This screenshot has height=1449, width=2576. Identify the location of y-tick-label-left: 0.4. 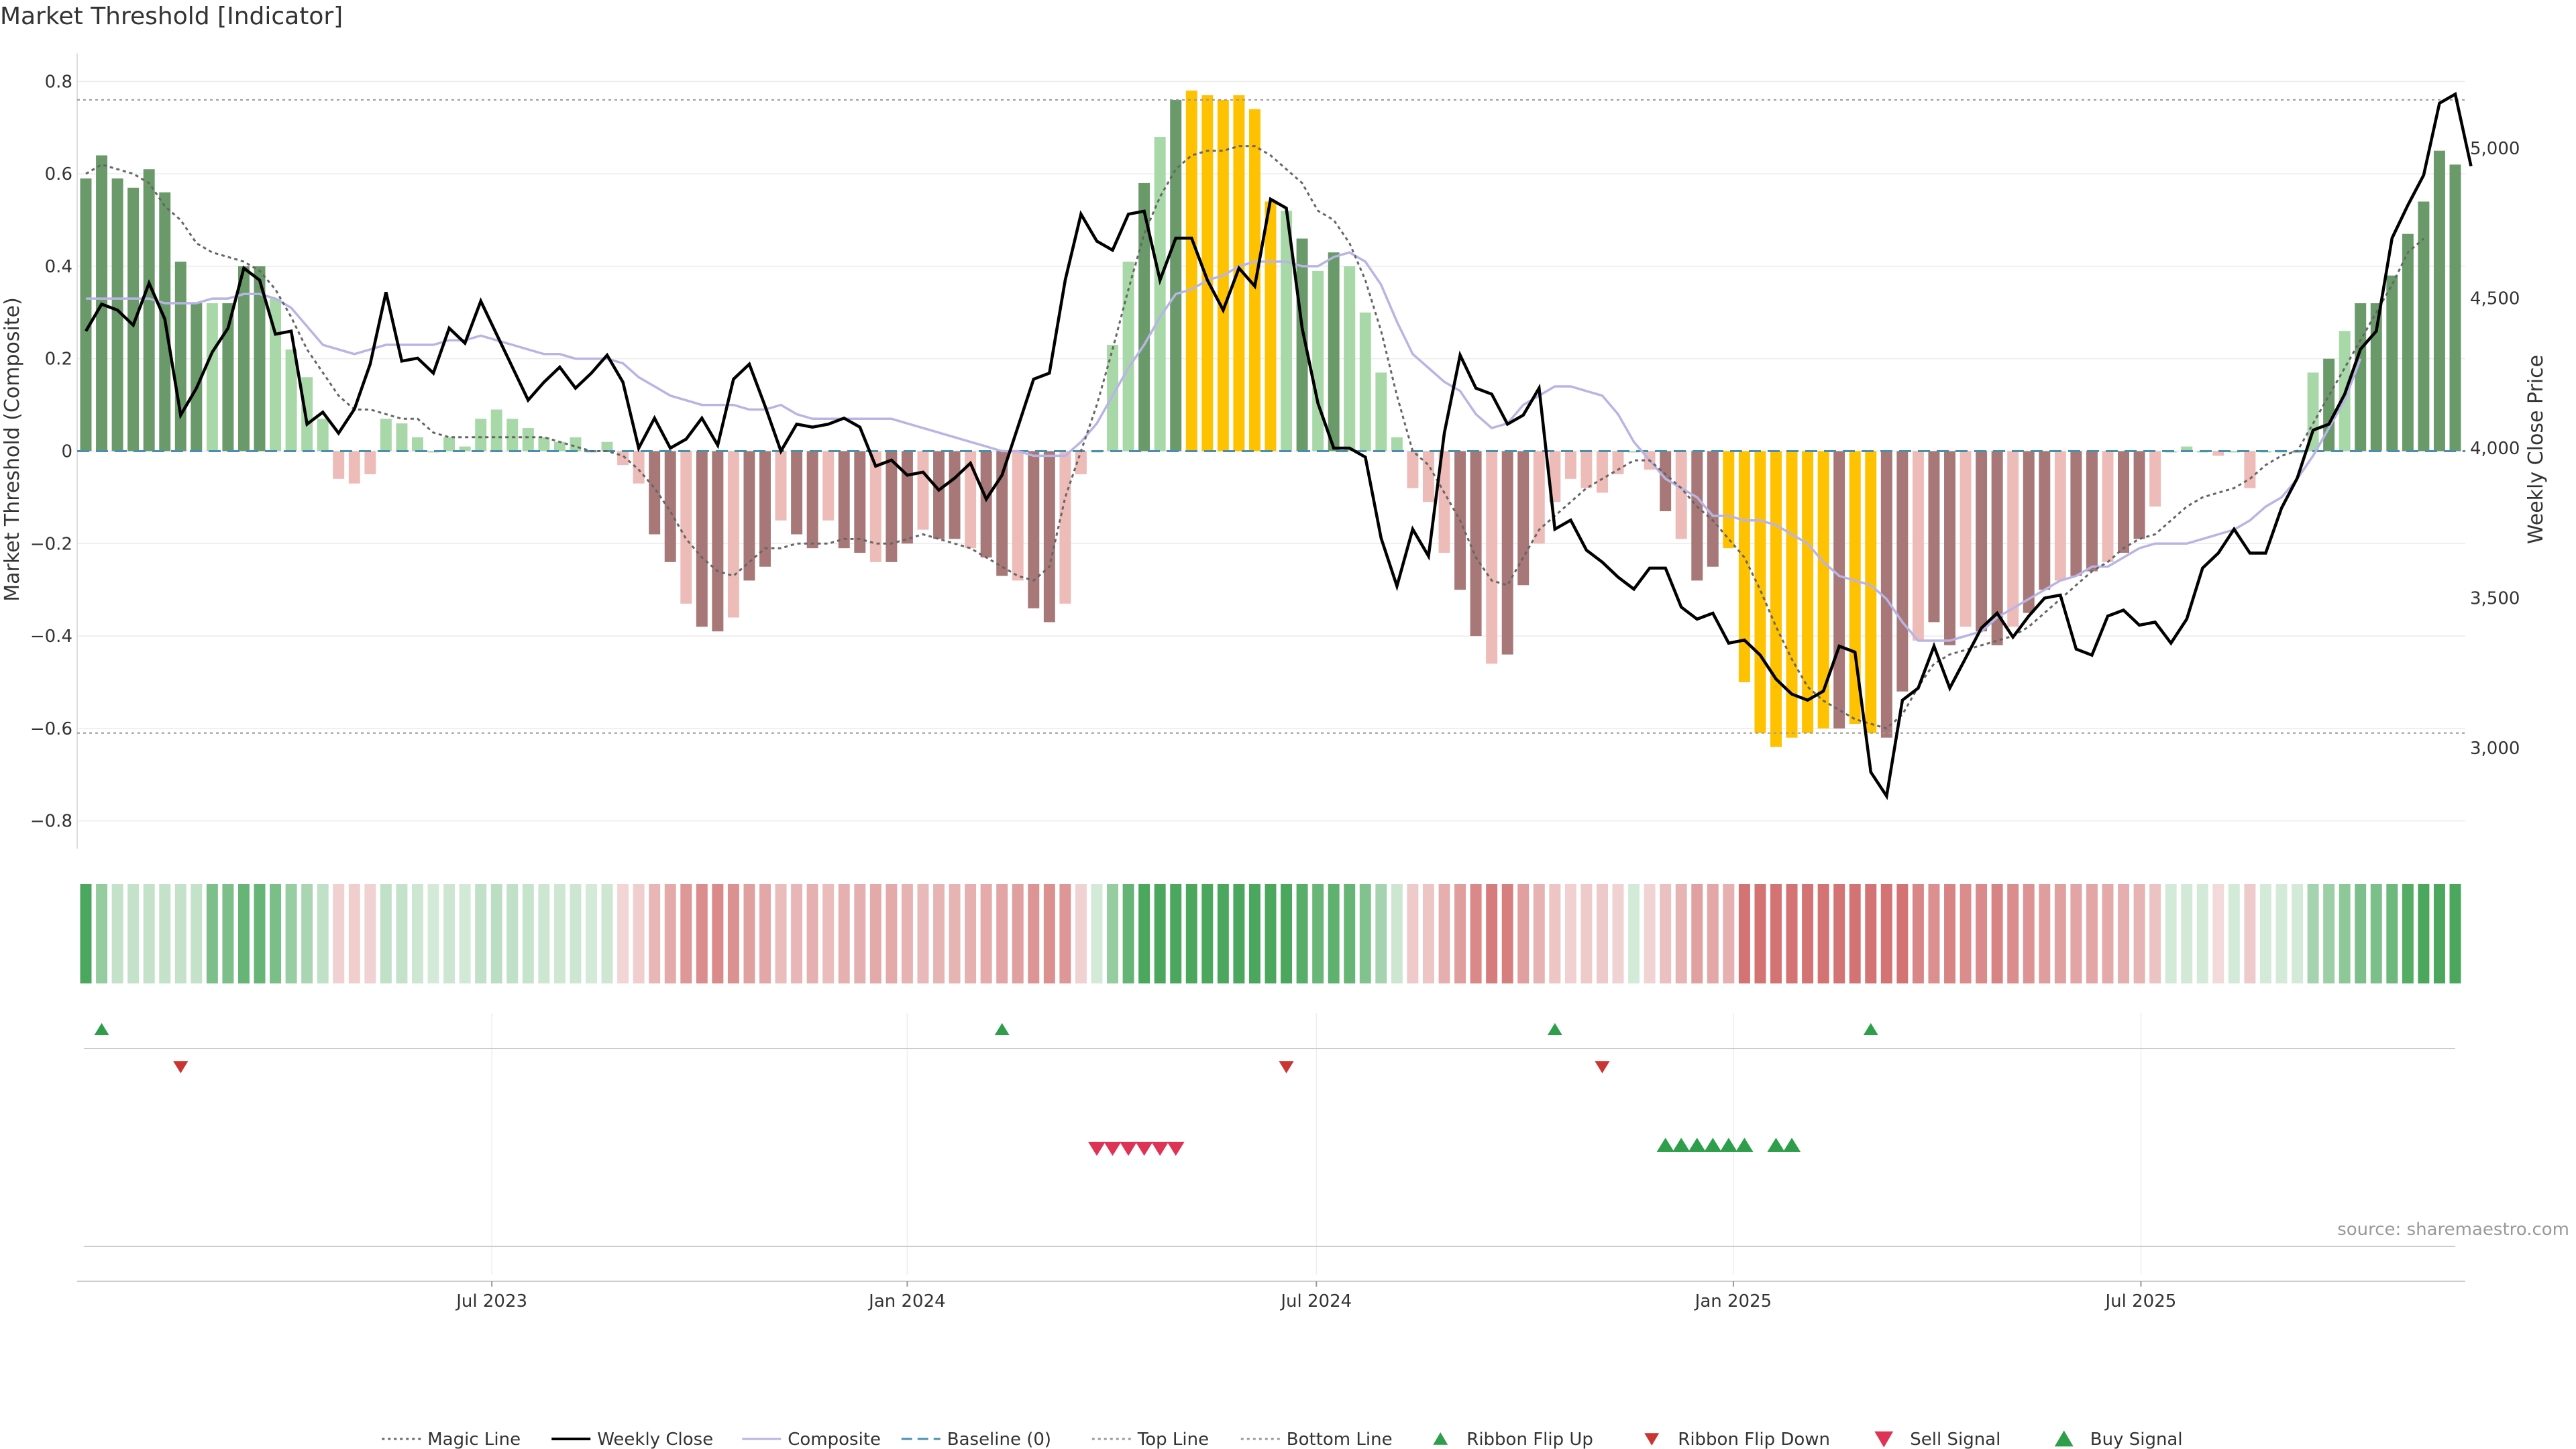
(58, 267).